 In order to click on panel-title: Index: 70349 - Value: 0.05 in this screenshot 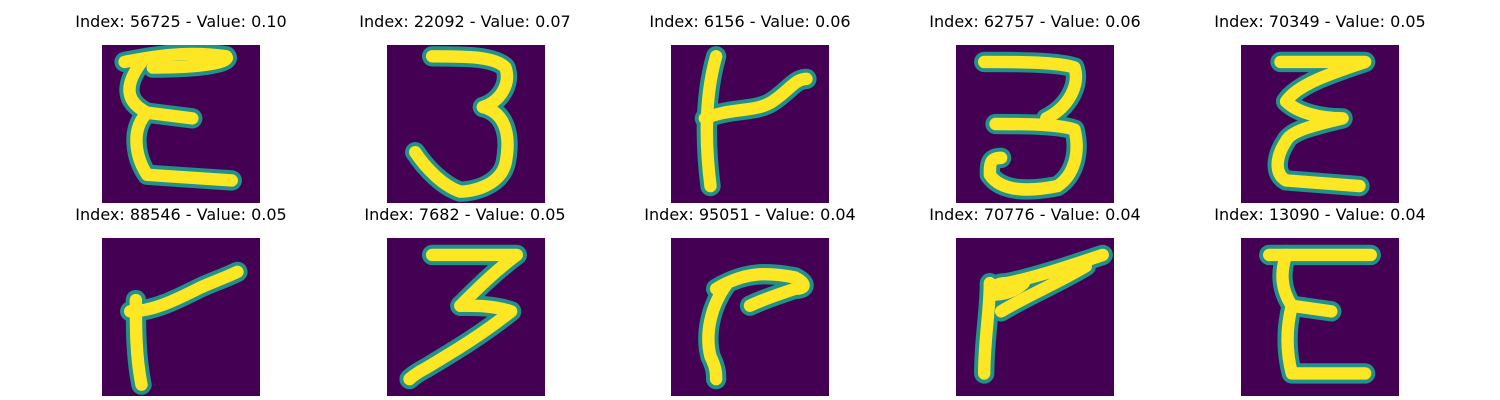, I will do `click(1320, 21)`.